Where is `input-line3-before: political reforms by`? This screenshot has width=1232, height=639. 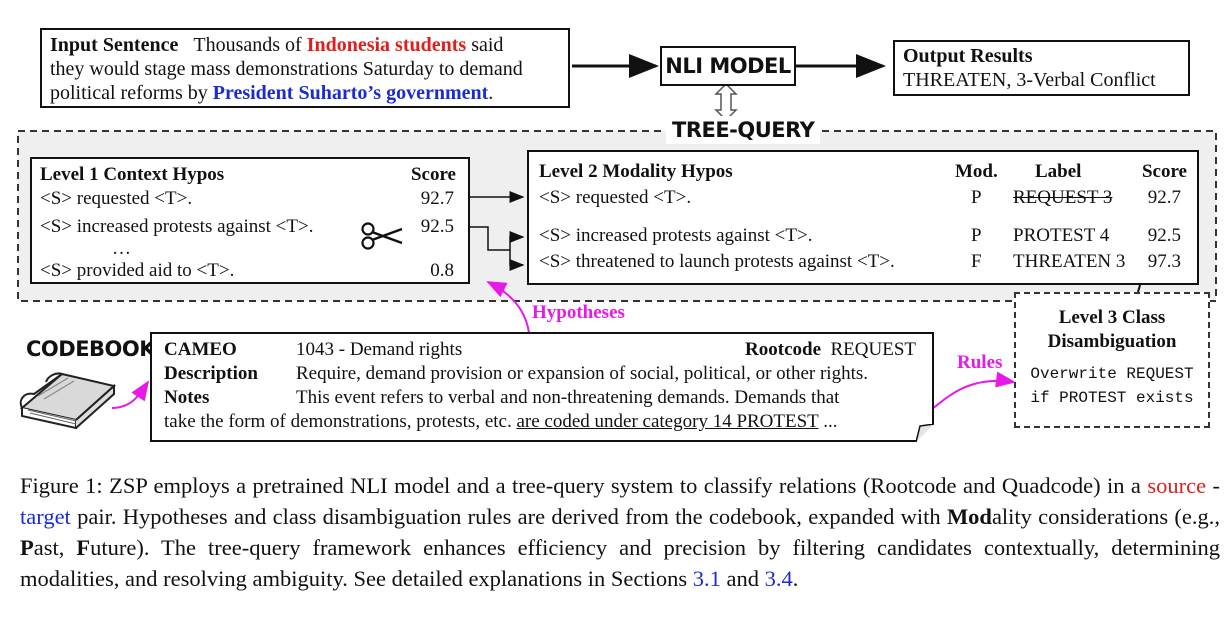 input-line3-before: political reforms by is located at coordinates (129, 93).